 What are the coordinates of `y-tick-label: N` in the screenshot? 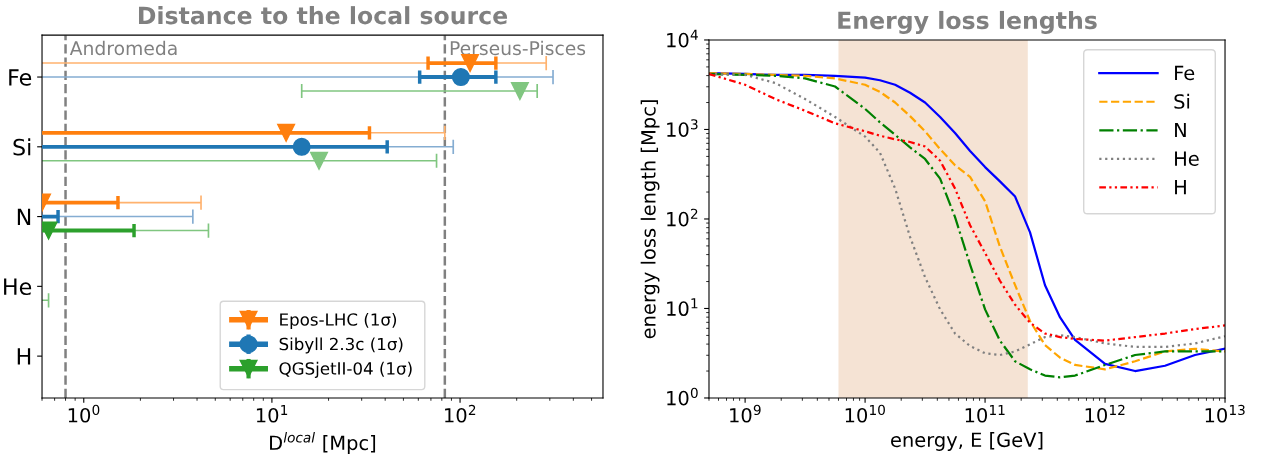 It's located at (24, 217).